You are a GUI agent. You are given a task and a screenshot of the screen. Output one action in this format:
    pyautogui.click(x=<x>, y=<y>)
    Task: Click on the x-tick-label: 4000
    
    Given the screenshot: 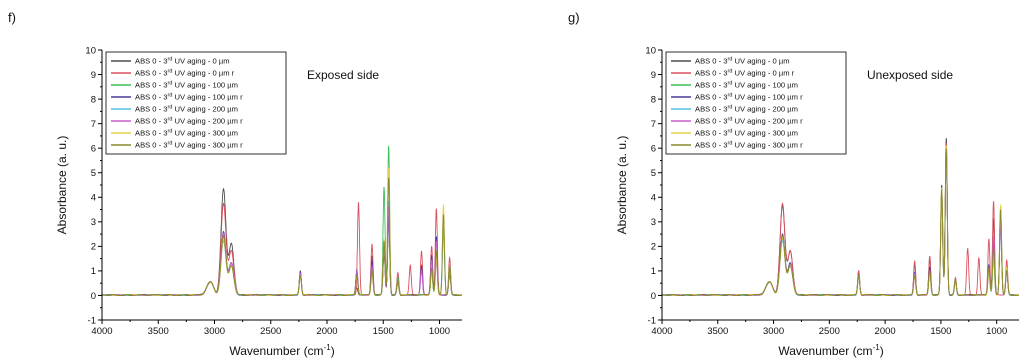 What is the action you would take?
    pyautogui.click(x=101, y=331)
    